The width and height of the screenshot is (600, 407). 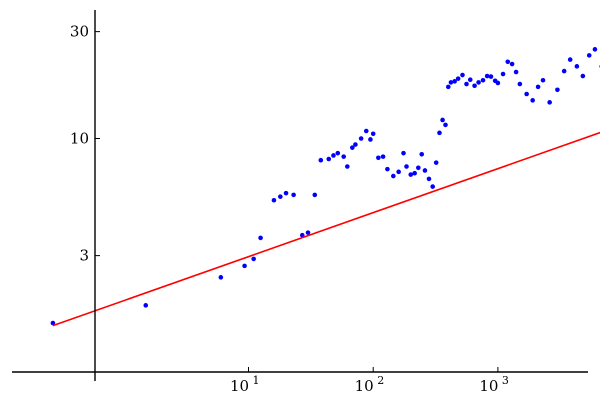 I want to click on y-tick-label: 10, so click(x=79, y=139).